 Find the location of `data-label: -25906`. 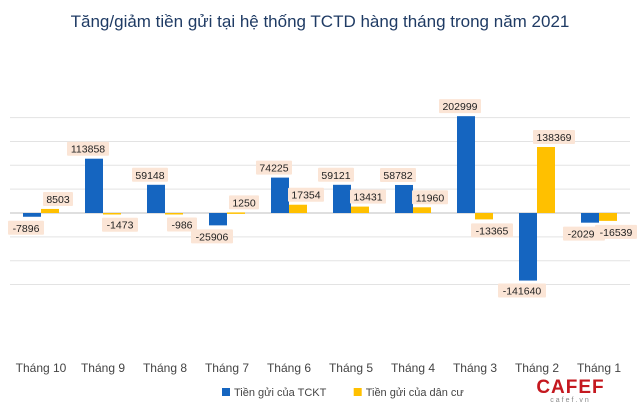

data-label: -25906 is located at coordinates (212, 237).